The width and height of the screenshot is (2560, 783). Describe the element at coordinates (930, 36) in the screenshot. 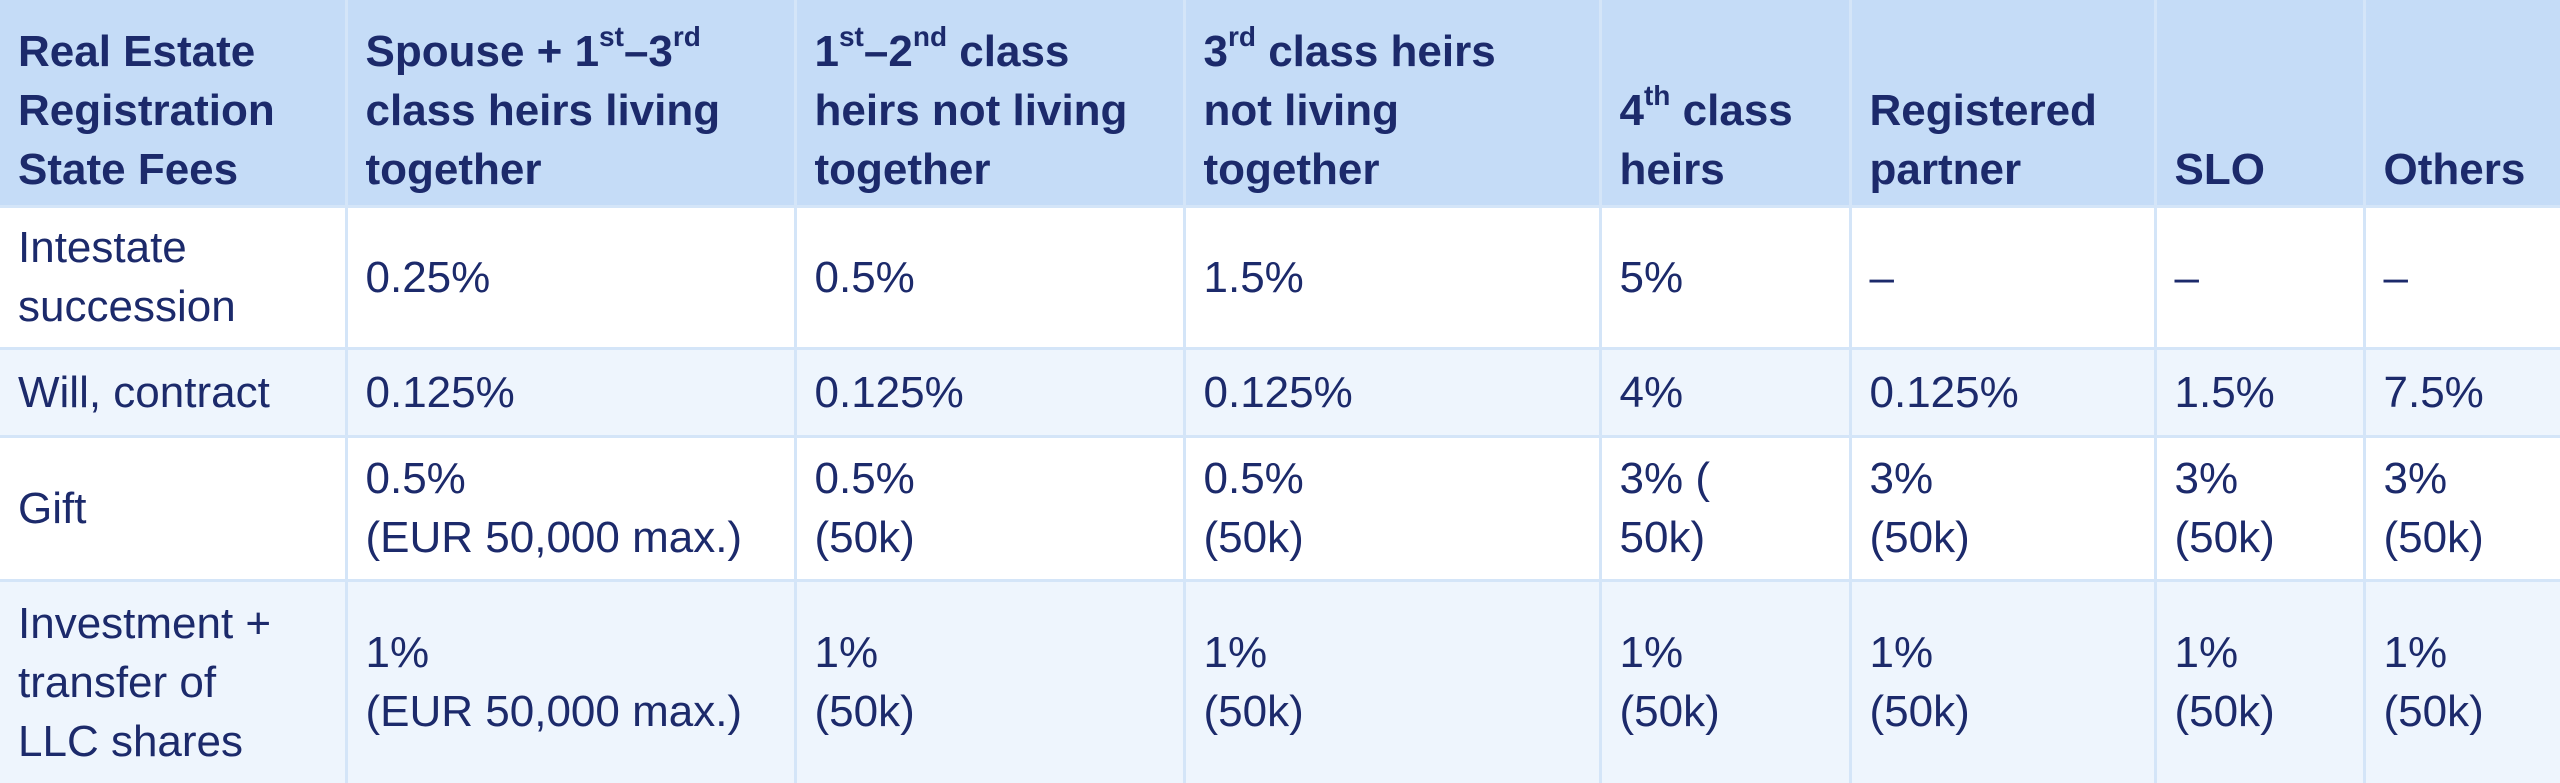

I see `superscript: nd` at that location.